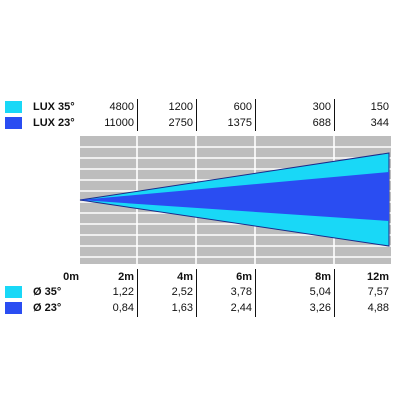 This screenshot has height=400, width=400. I want to click on diameter-35-value: 2,52, so click(182, 292).